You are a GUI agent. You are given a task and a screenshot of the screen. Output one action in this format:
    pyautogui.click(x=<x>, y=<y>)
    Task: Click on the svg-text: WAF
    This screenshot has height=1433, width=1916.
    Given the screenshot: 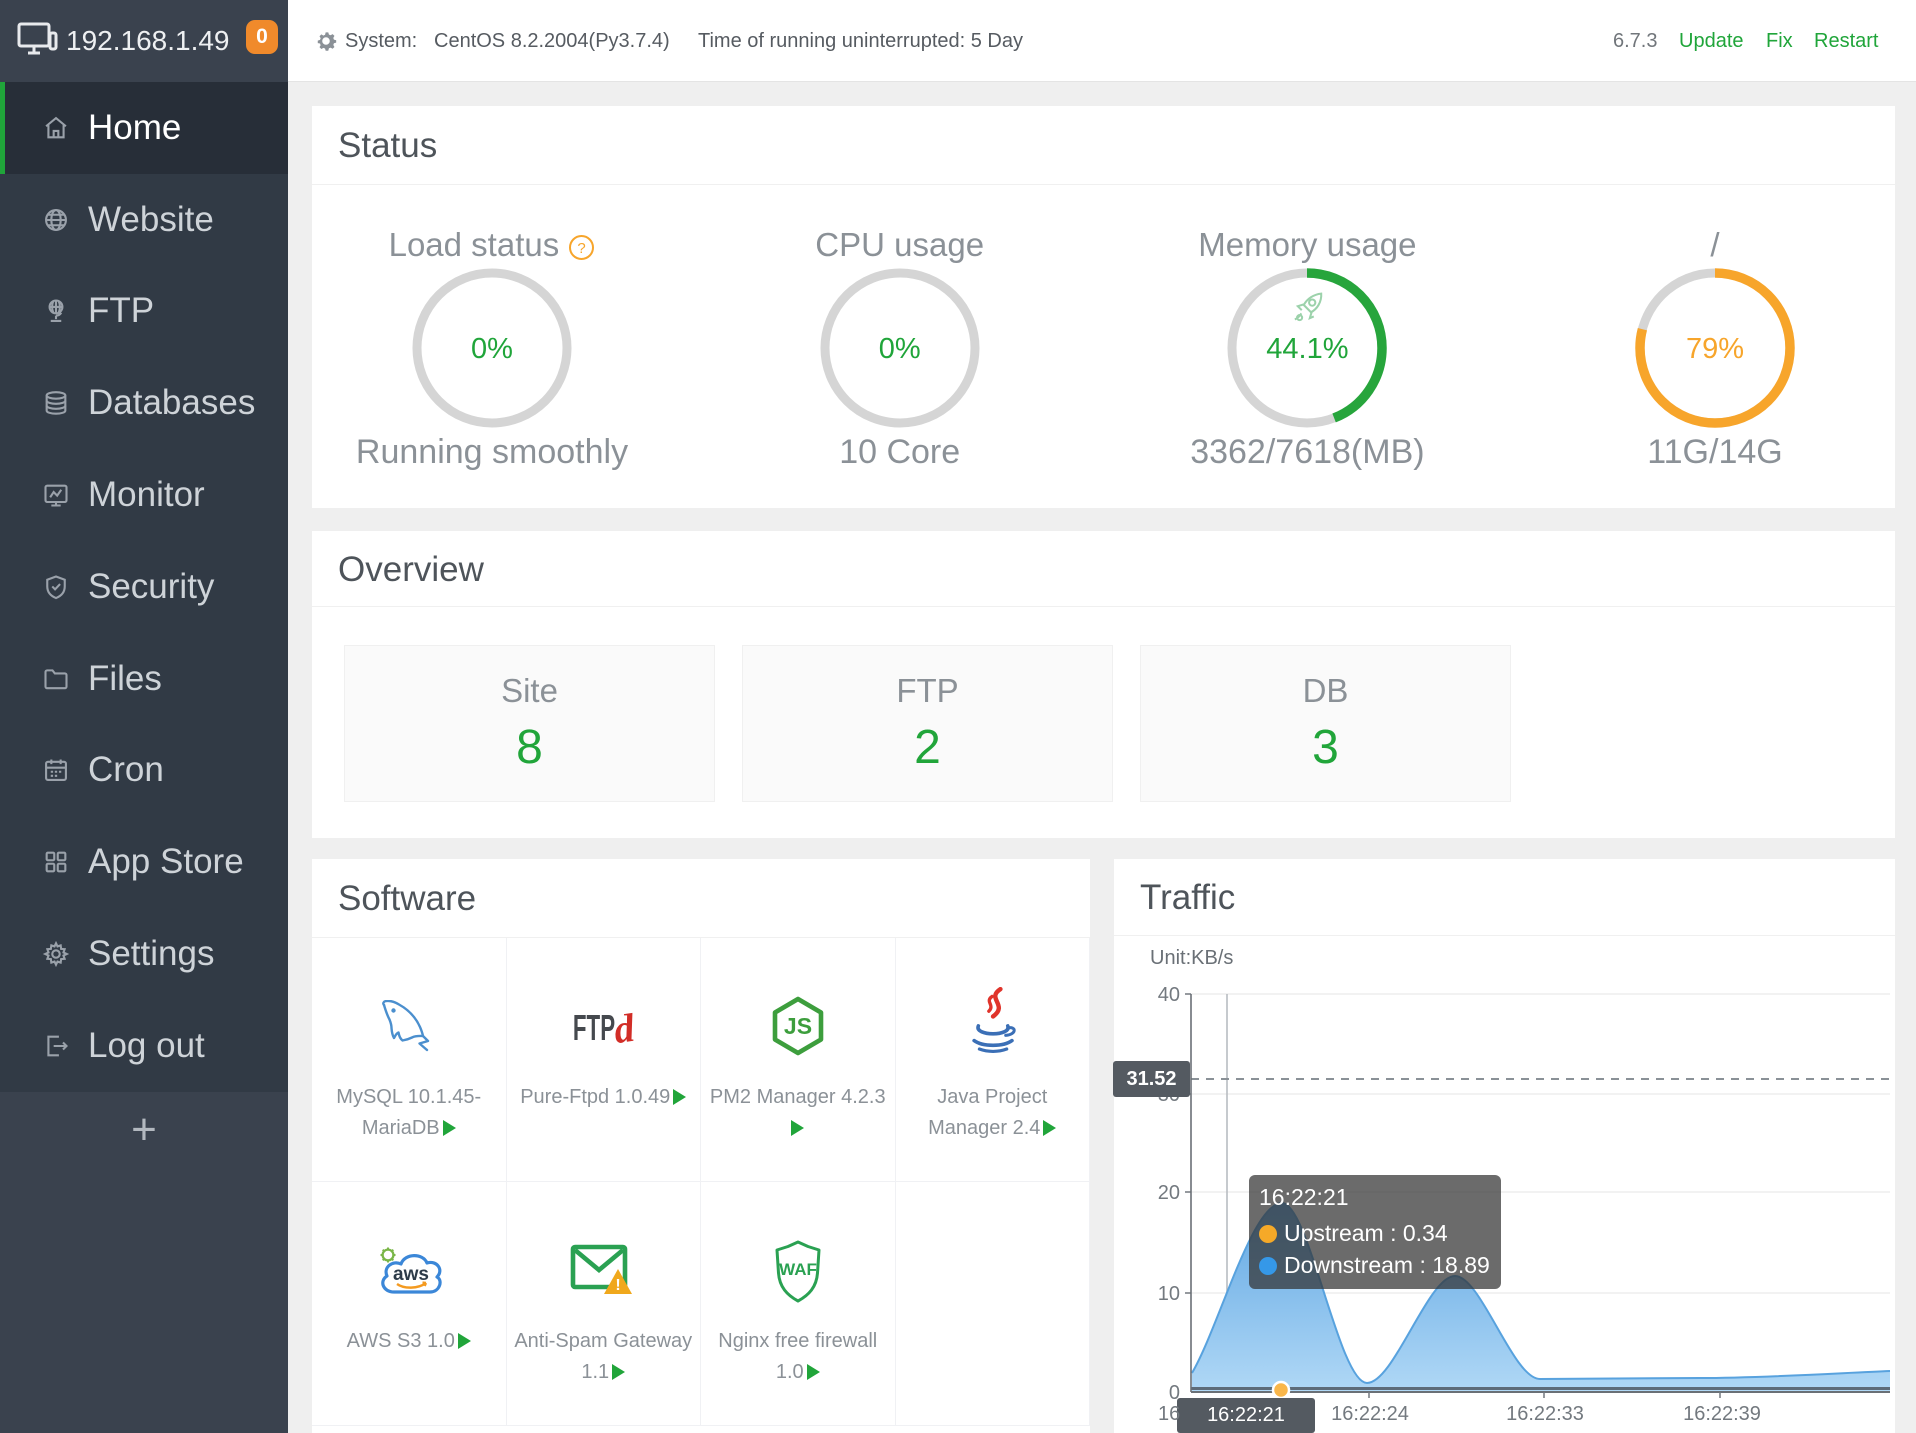 What is the action you would take?
    pyautogui.click(x=798, y=1269)
    